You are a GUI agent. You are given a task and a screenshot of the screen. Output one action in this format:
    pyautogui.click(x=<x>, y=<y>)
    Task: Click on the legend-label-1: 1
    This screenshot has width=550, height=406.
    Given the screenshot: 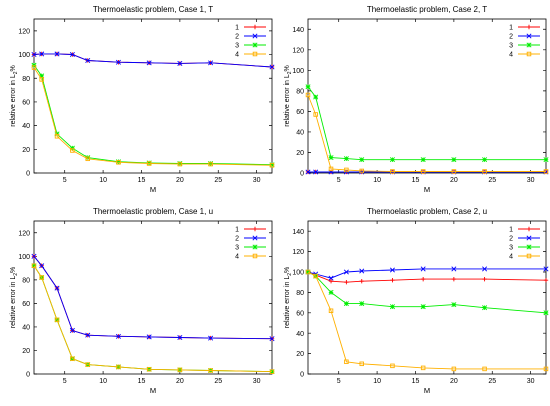 What is the action you would take?
    pyautogui.click(x=237, y=230)
    